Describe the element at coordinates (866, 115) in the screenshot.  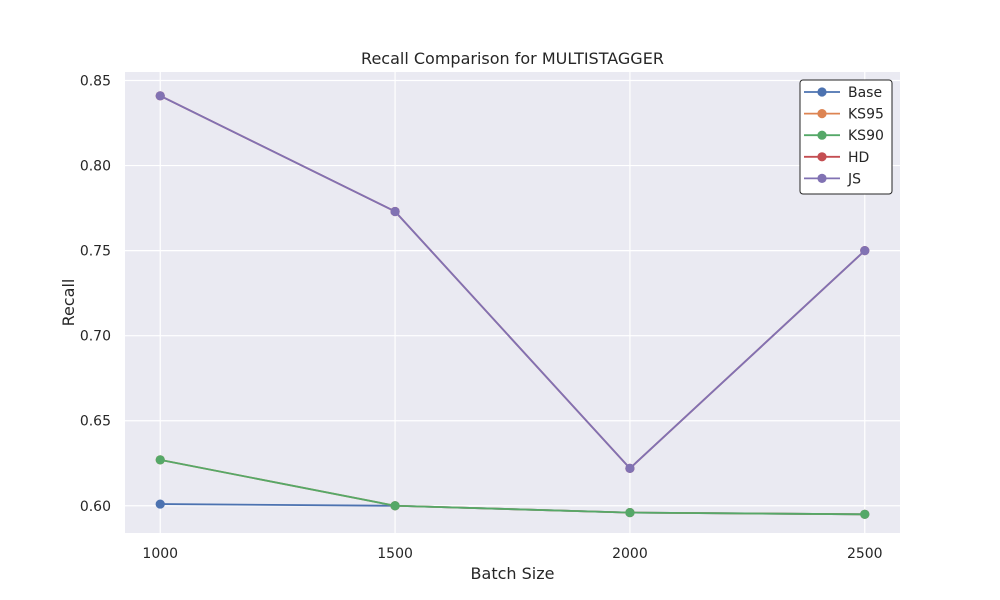
I see `legend-label: KS95` at that location.